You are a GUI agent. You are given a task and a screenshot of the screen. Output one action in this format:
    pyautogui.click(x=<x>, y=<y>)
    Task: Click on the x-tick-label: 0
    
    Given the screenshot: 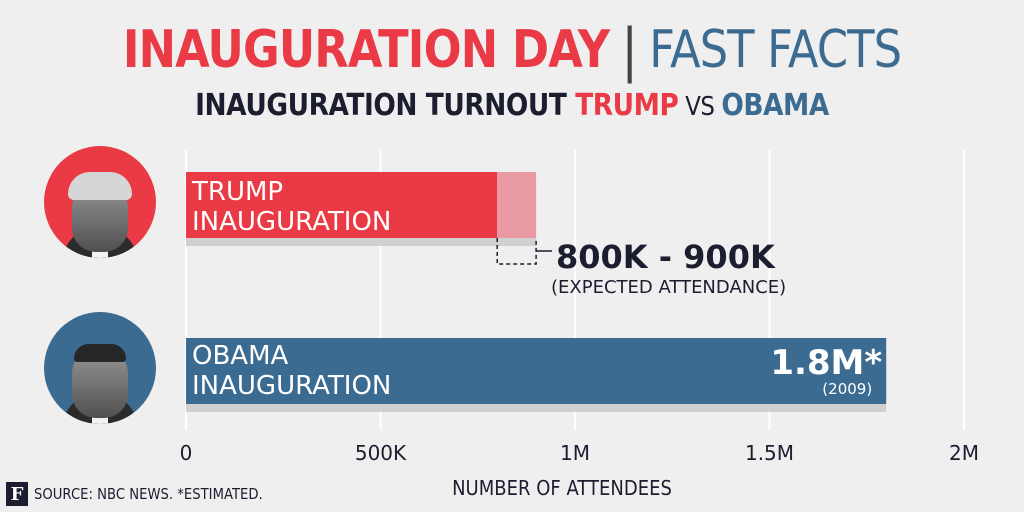 What is the action you would take?
    pyautogui.click(x=186, y=453)
    